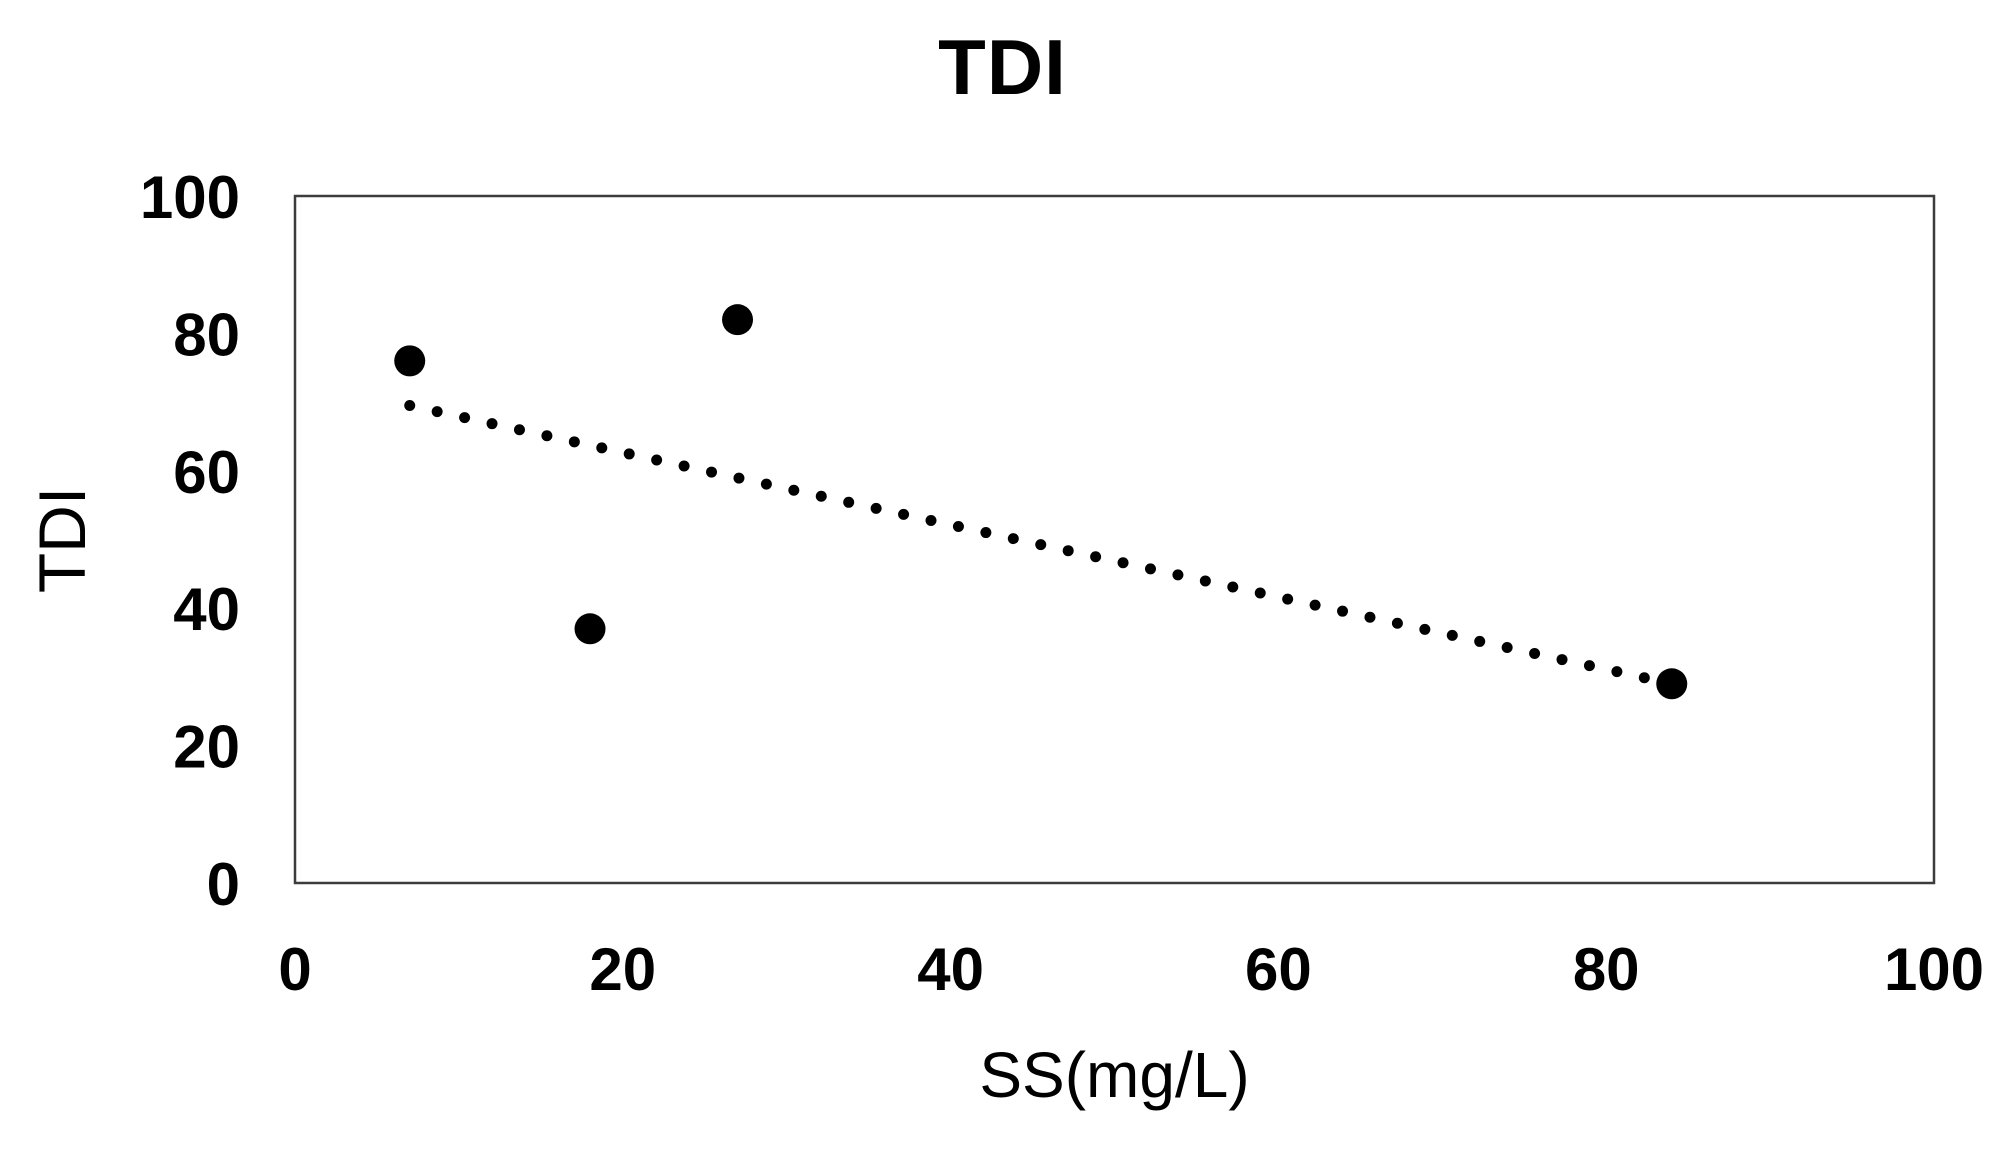  Describe the element at coordinates (1606, 969) in the screenshot. I see `x-tick-label: 80` at that location.